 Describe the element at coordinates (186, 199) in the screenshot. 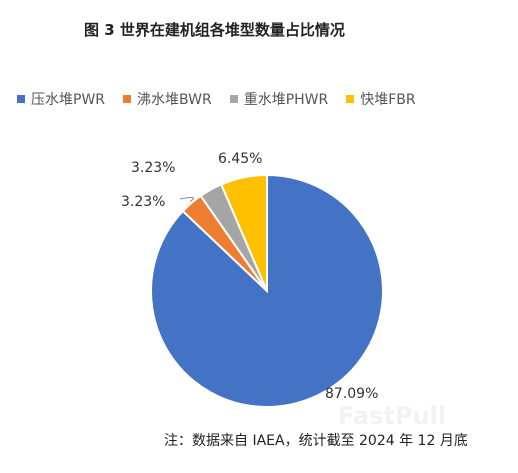

I see `leader-line-bwr` at that location.